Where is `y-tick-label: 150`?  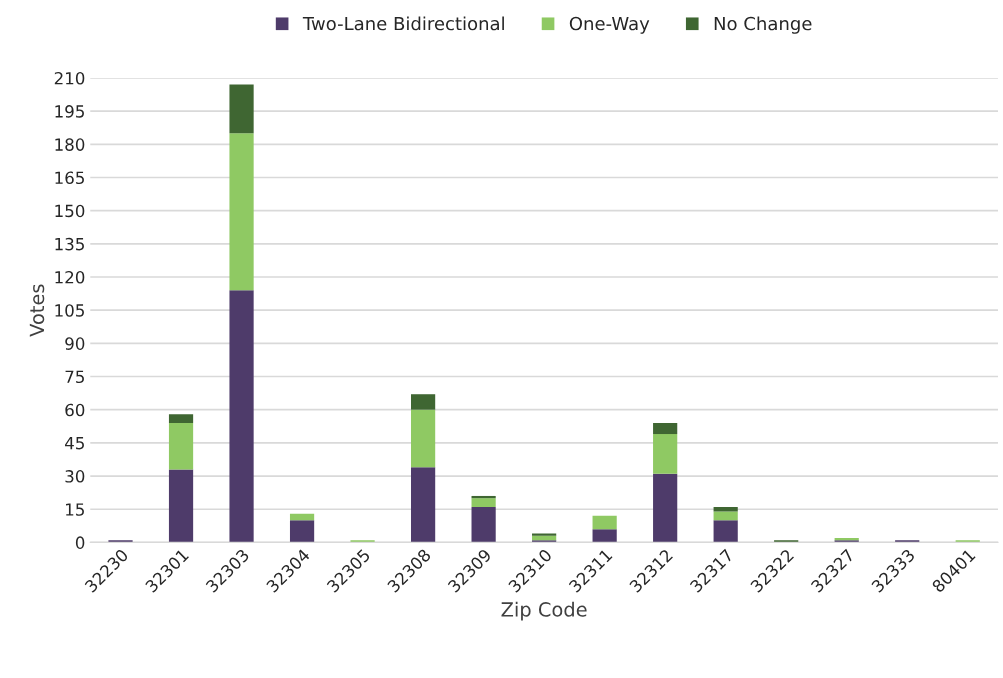
y-tick-label: 150 is located at coordinates (70, 211).